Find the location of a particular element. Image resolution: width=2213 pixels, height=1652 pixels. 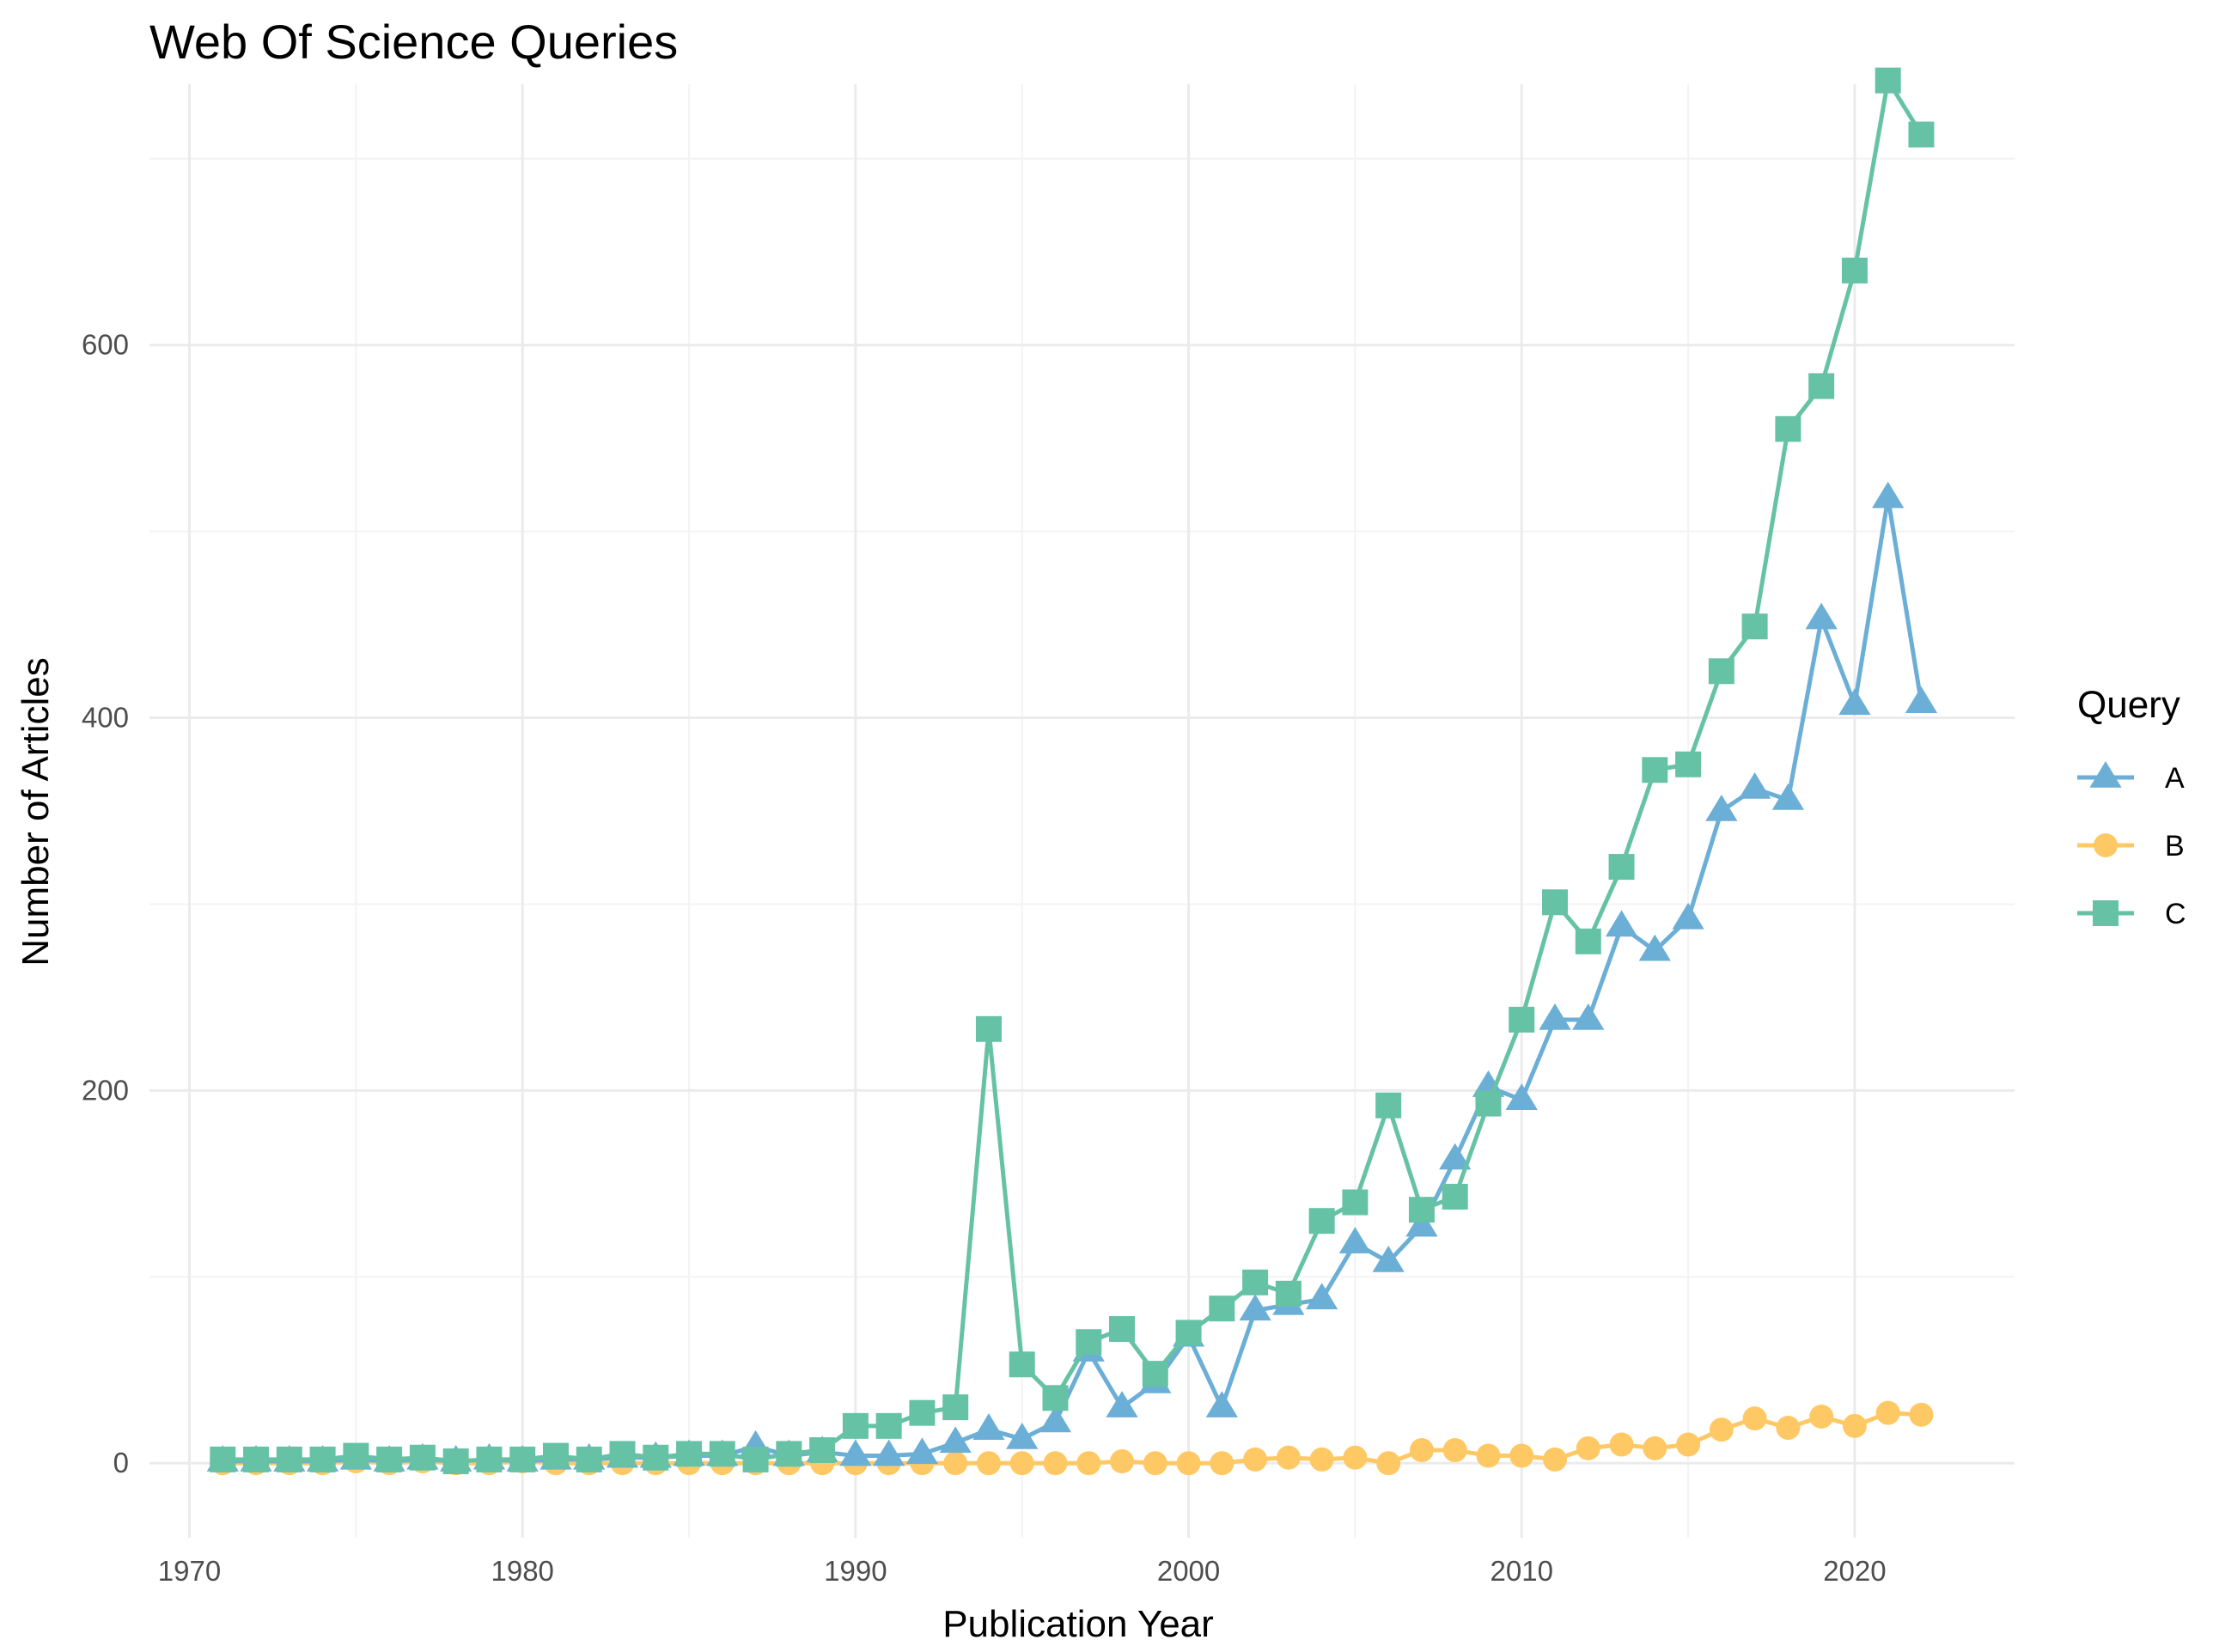

legend-key-square-icon is located at coordinates (2106, 913).